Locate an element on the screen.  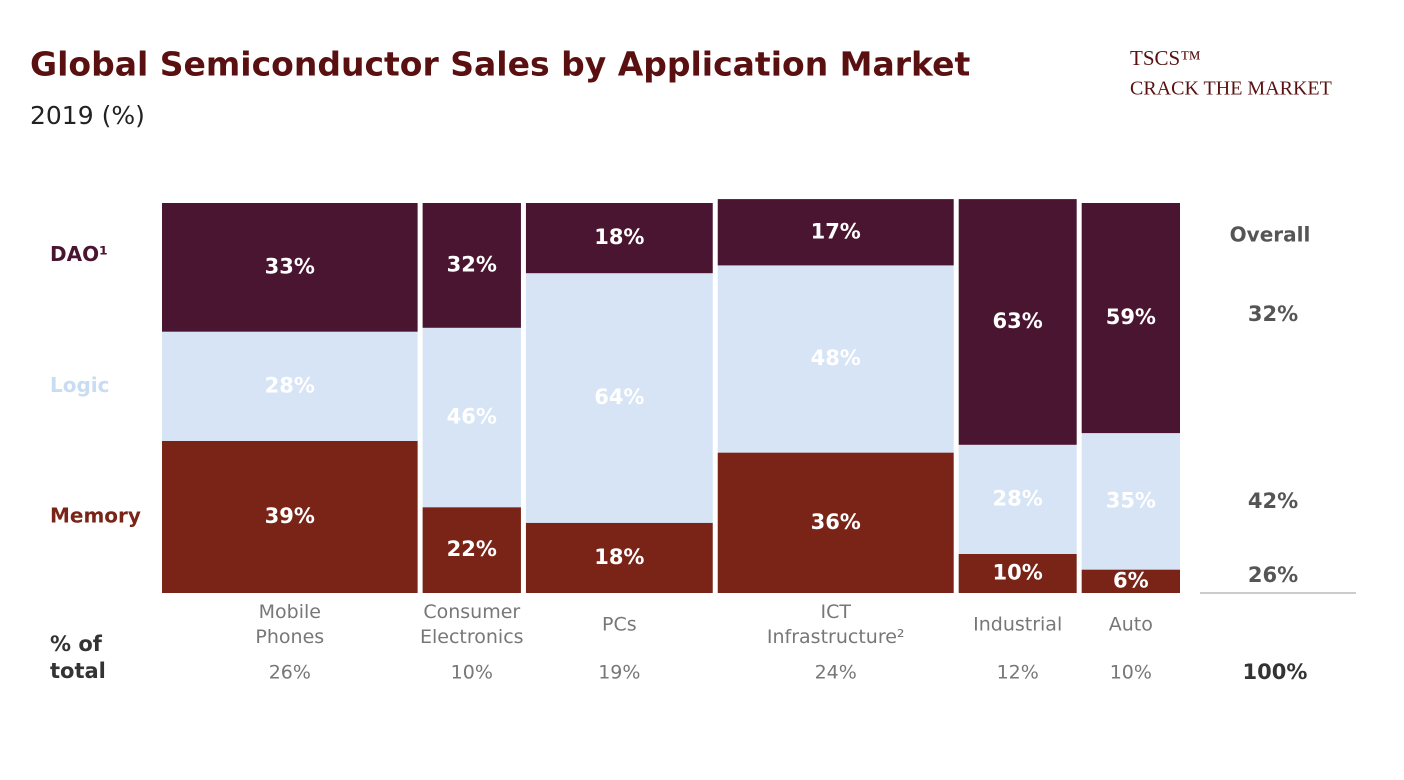
segment-label: 39% is located at coordinates (290, 516).